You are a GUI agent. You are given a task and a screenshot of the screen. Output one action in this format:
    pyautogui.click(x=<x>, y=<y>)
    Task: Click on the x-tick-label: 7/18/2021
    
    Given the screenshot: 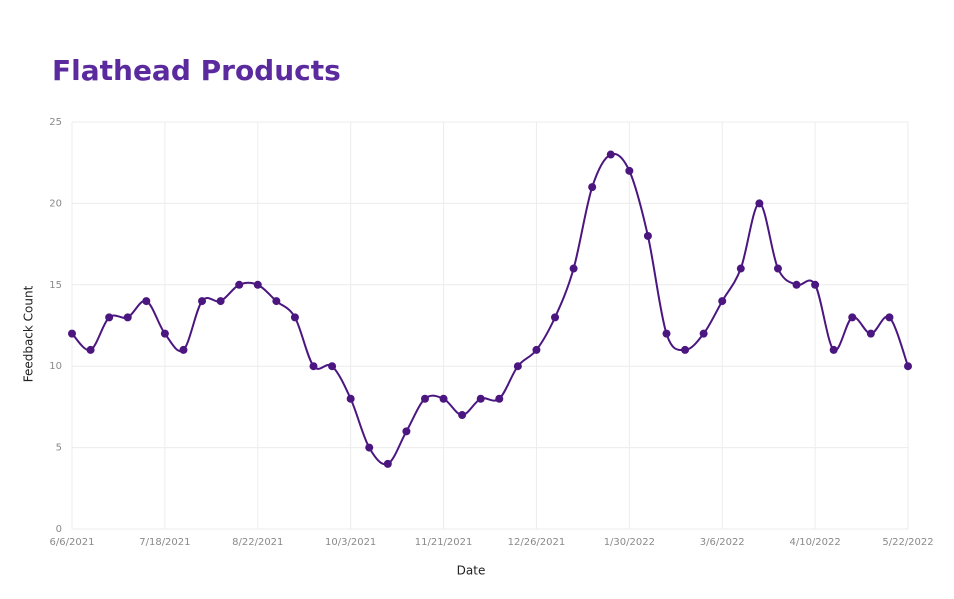 What is the action you would take?
    pyautogui.click(x=164, y=542)
    